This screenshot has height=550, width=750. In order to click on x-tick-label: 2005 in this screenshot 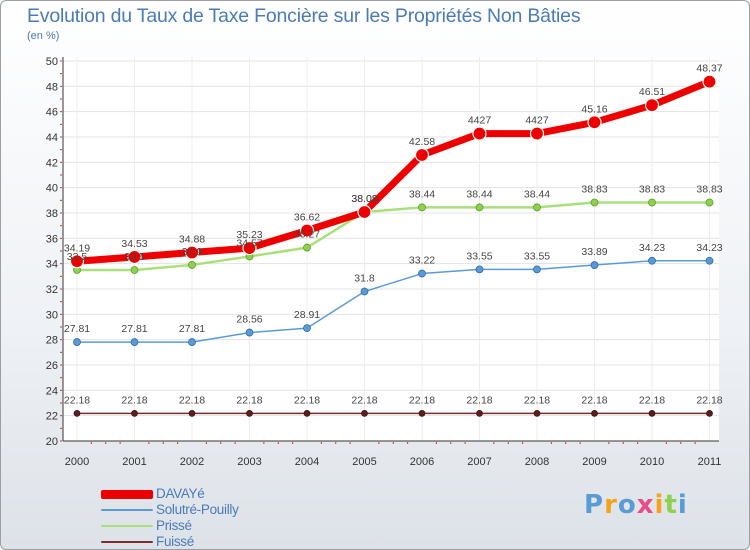, I will do `click(364, 462)`.